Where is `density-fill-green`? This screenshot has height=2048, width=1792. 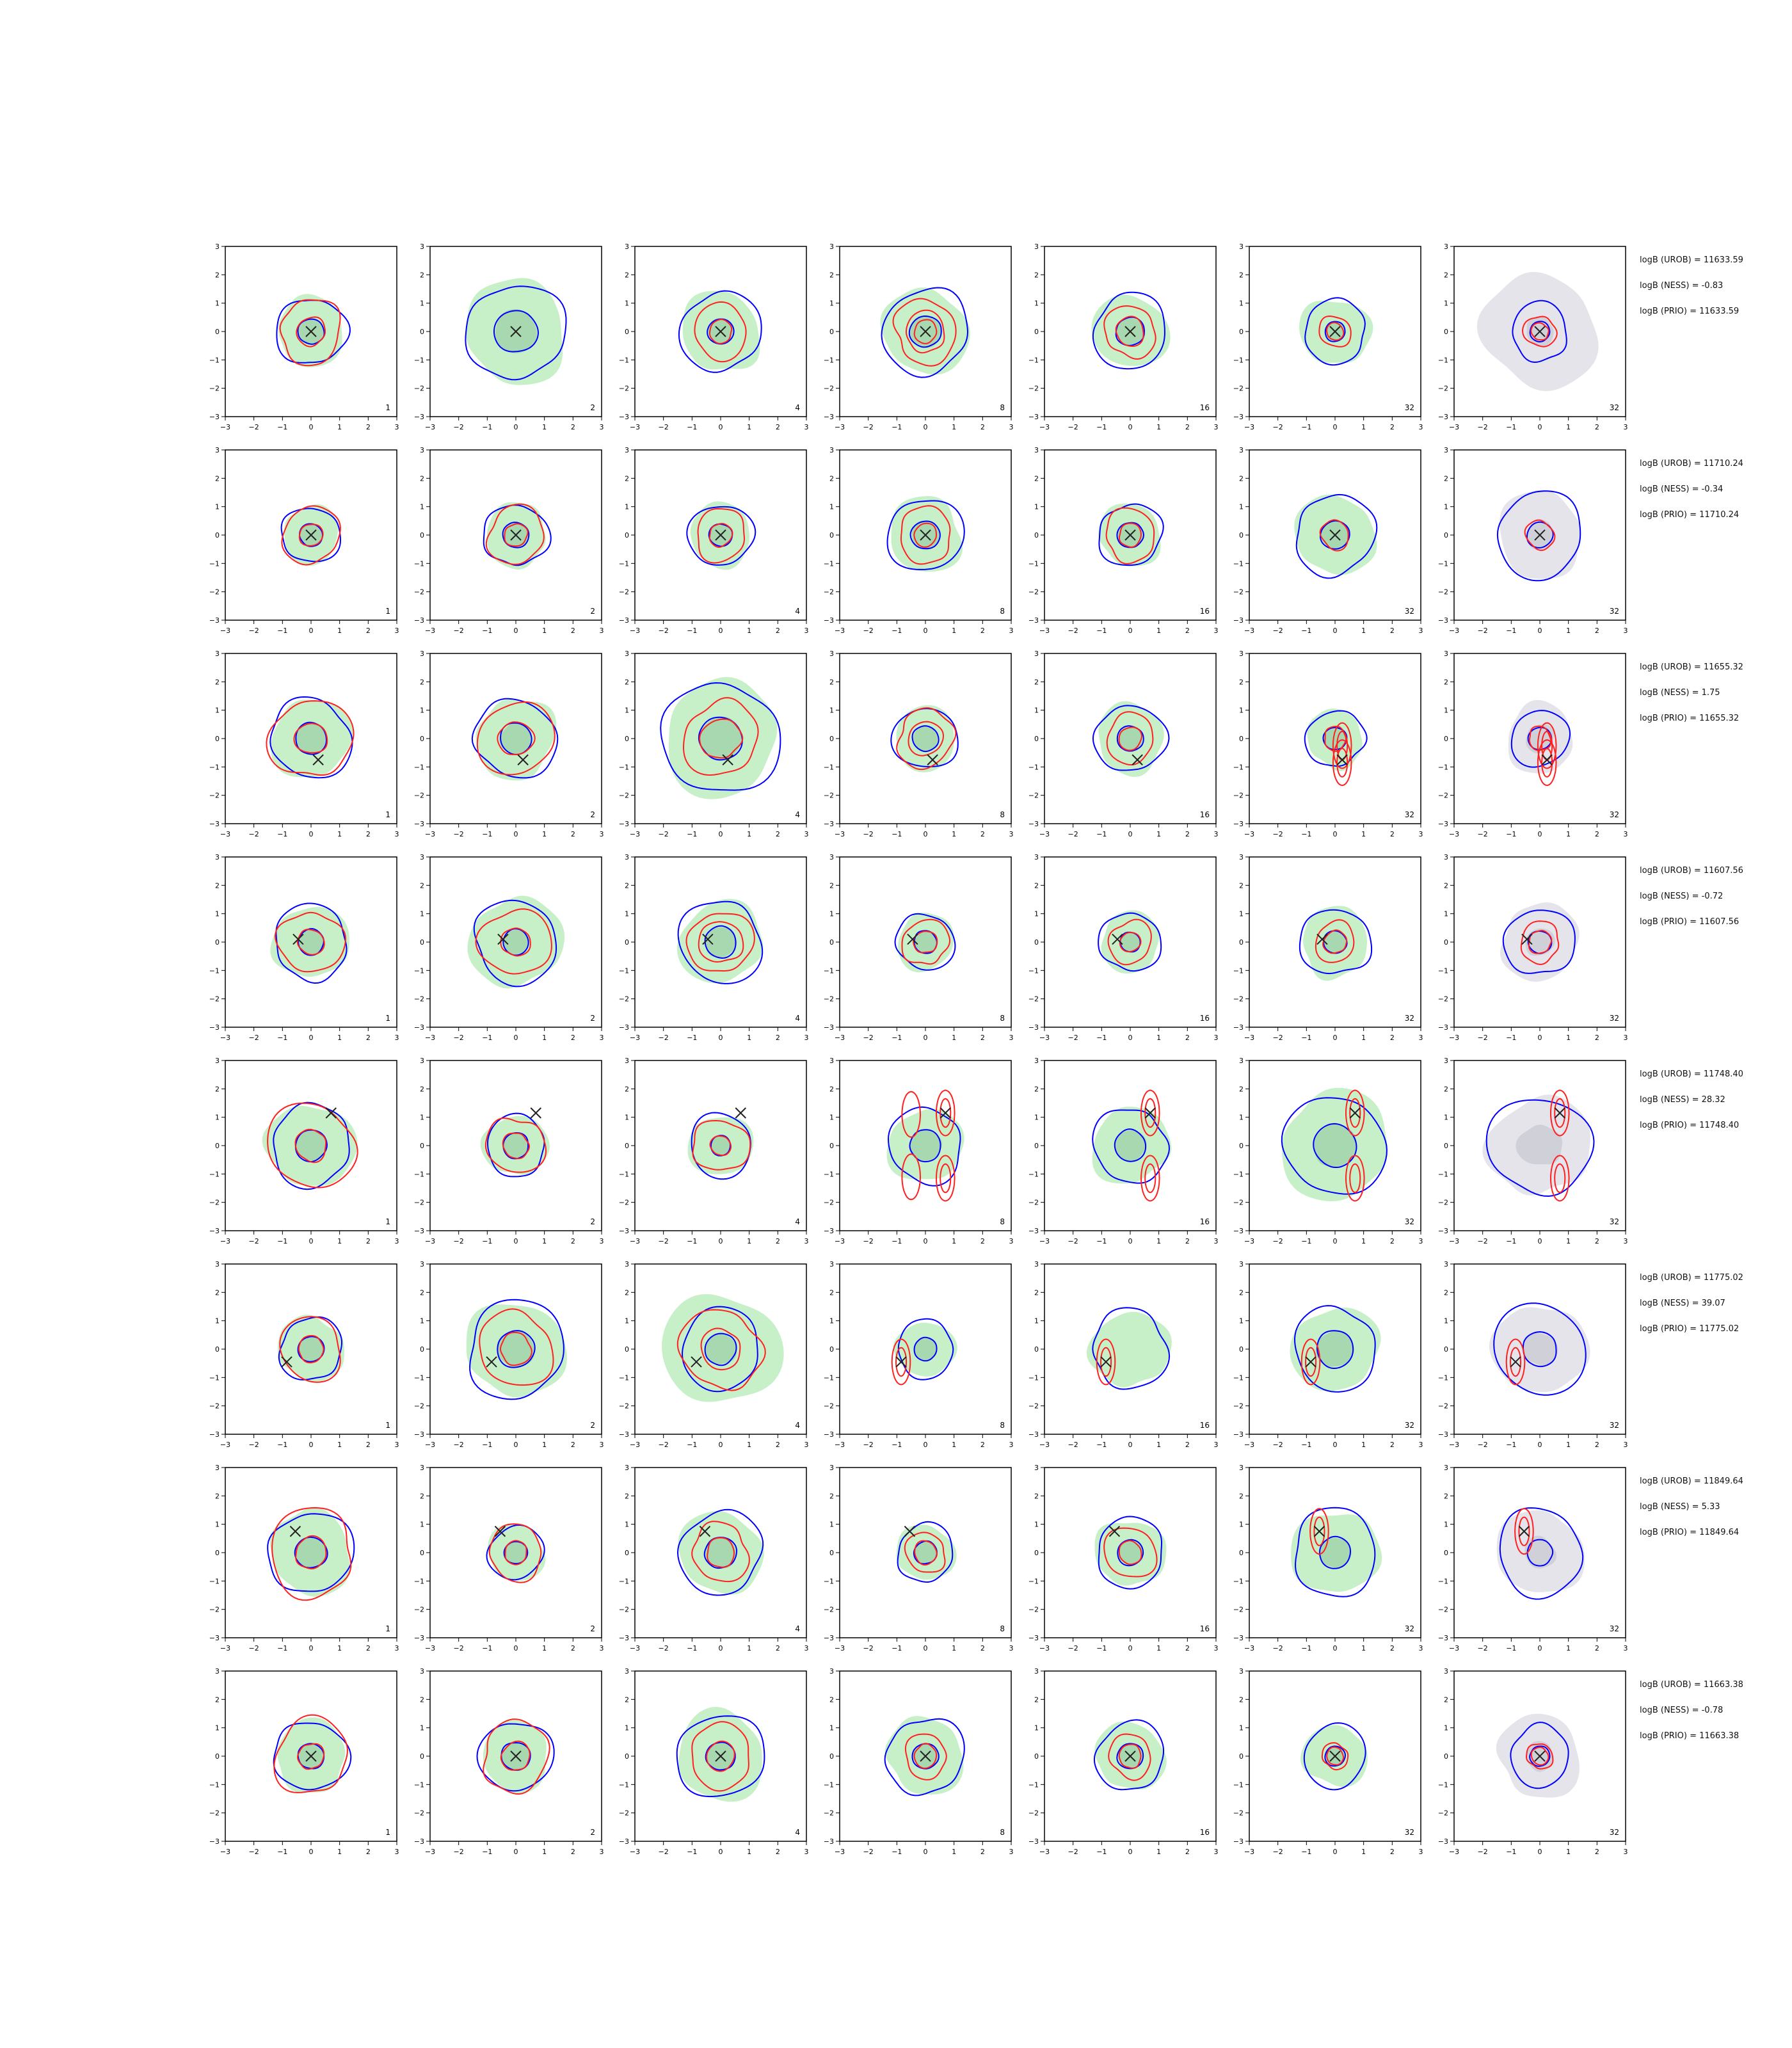
density-fill-green is located at coordinates (1129, 1349).